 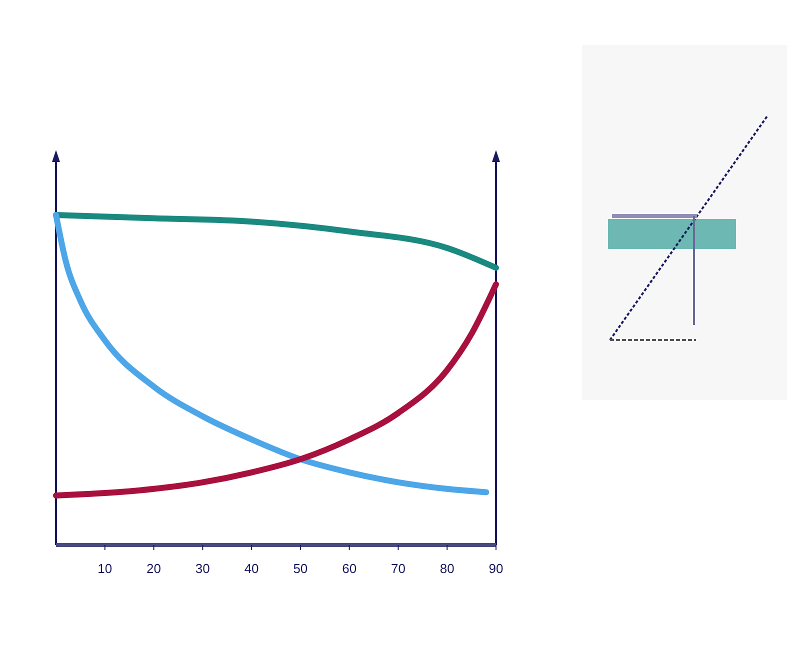 I want to click on x-tick-label: 50, so click(x=300, y=568).